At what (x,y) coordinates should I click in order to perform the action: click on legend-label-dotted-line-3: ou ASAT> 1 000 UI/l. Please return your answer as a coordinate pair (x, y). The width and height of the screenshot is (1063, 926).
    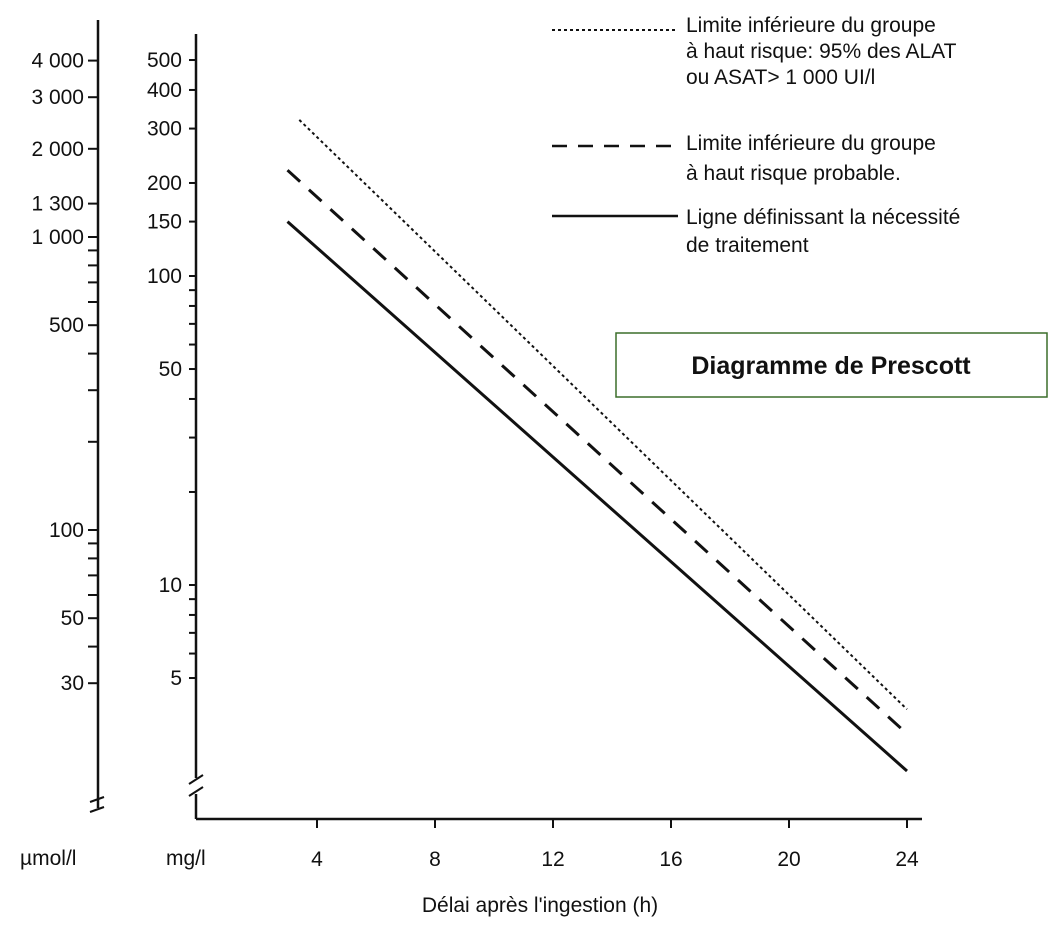
    Looking at the image, I should click on (780, 77).